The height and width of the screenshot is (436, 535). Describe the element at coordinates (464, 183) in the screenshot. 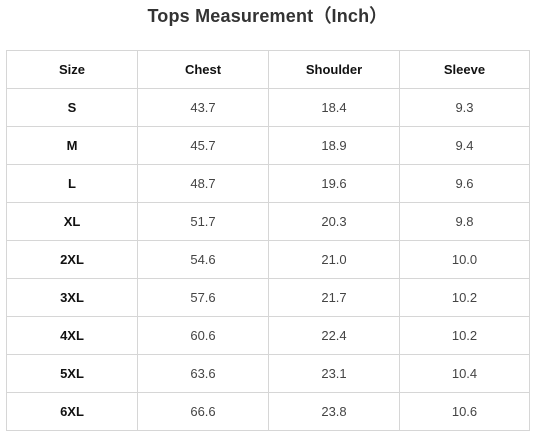

I see `sleeve-cell: 9.6` at that location.